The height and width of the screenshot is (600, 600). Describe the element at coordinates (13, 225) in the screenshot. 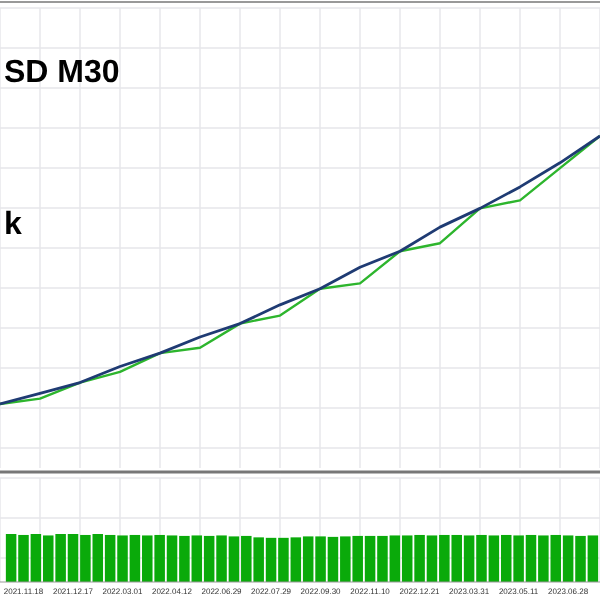

I see `annotation: k` at that location.